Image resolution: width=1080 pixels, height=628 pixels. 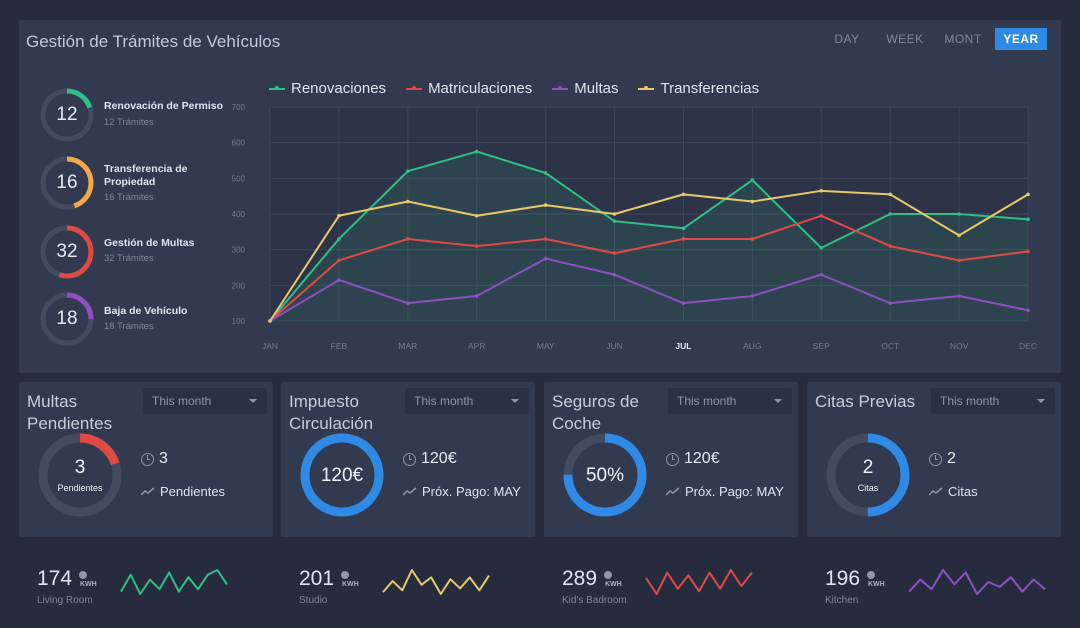 I want to click on stat-value: 12, so click(x=67, y=114).